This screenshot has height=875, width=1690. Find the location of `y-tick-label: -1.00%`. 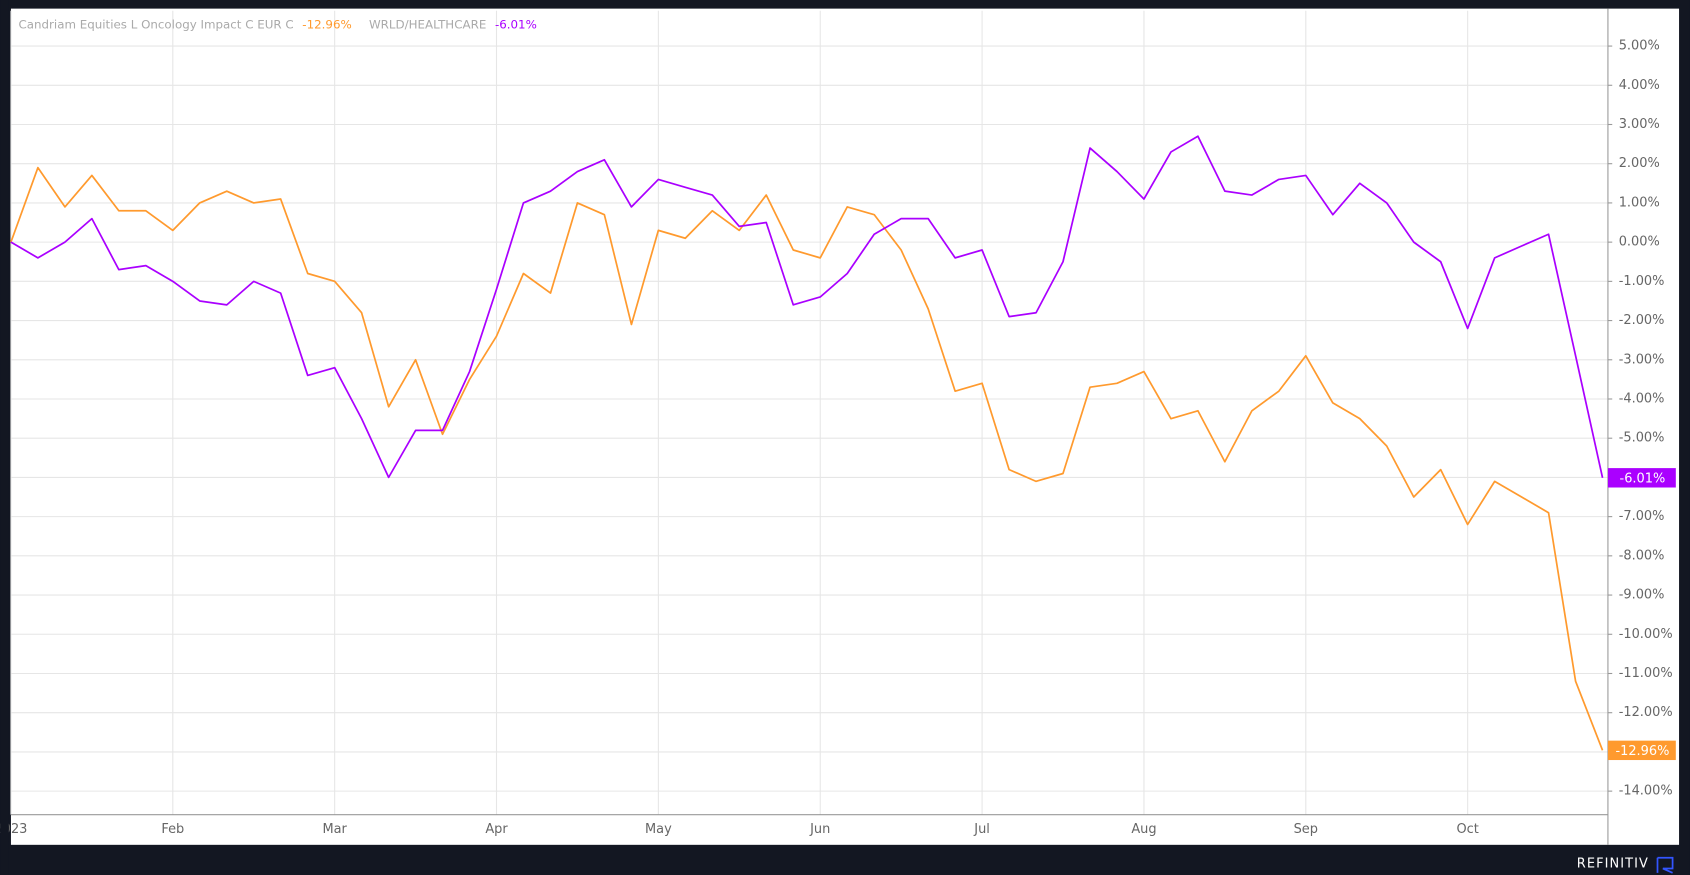

y-tick-label: -1.00% is located at coordinates (1642, 281).